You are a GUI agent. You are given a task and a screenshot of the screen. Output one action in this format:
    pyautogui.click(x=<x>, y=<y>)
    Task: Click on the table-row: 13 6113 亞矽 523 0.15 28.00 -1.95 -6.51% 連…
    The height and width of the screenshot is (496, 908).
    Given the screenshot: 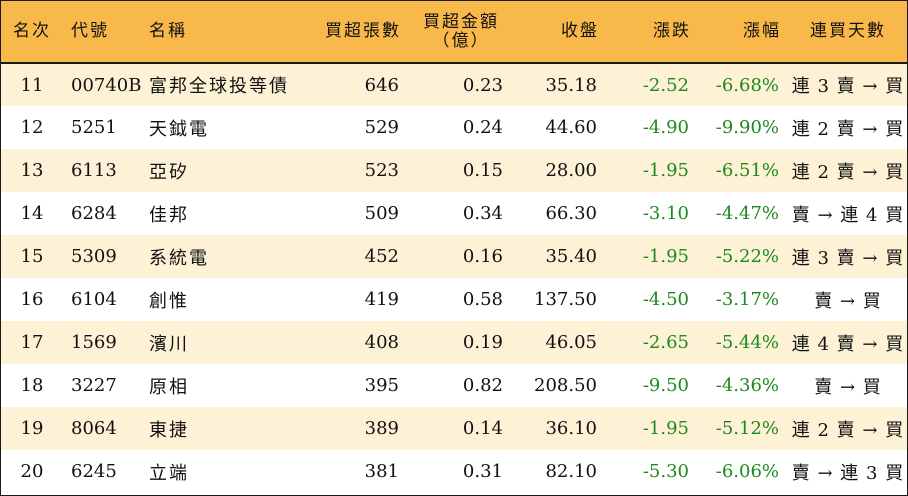 What is the action you would take?
    pyautogui.click(x=454, y=170)
    